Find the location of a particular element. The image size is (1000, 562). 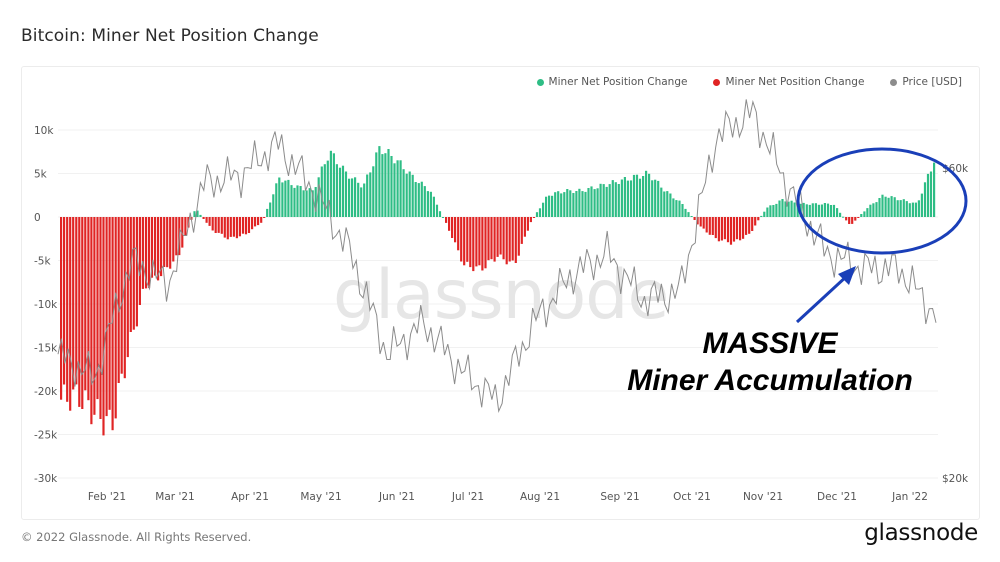

annotation-line-1: MASSIVE is located at coordinates (770, 343).